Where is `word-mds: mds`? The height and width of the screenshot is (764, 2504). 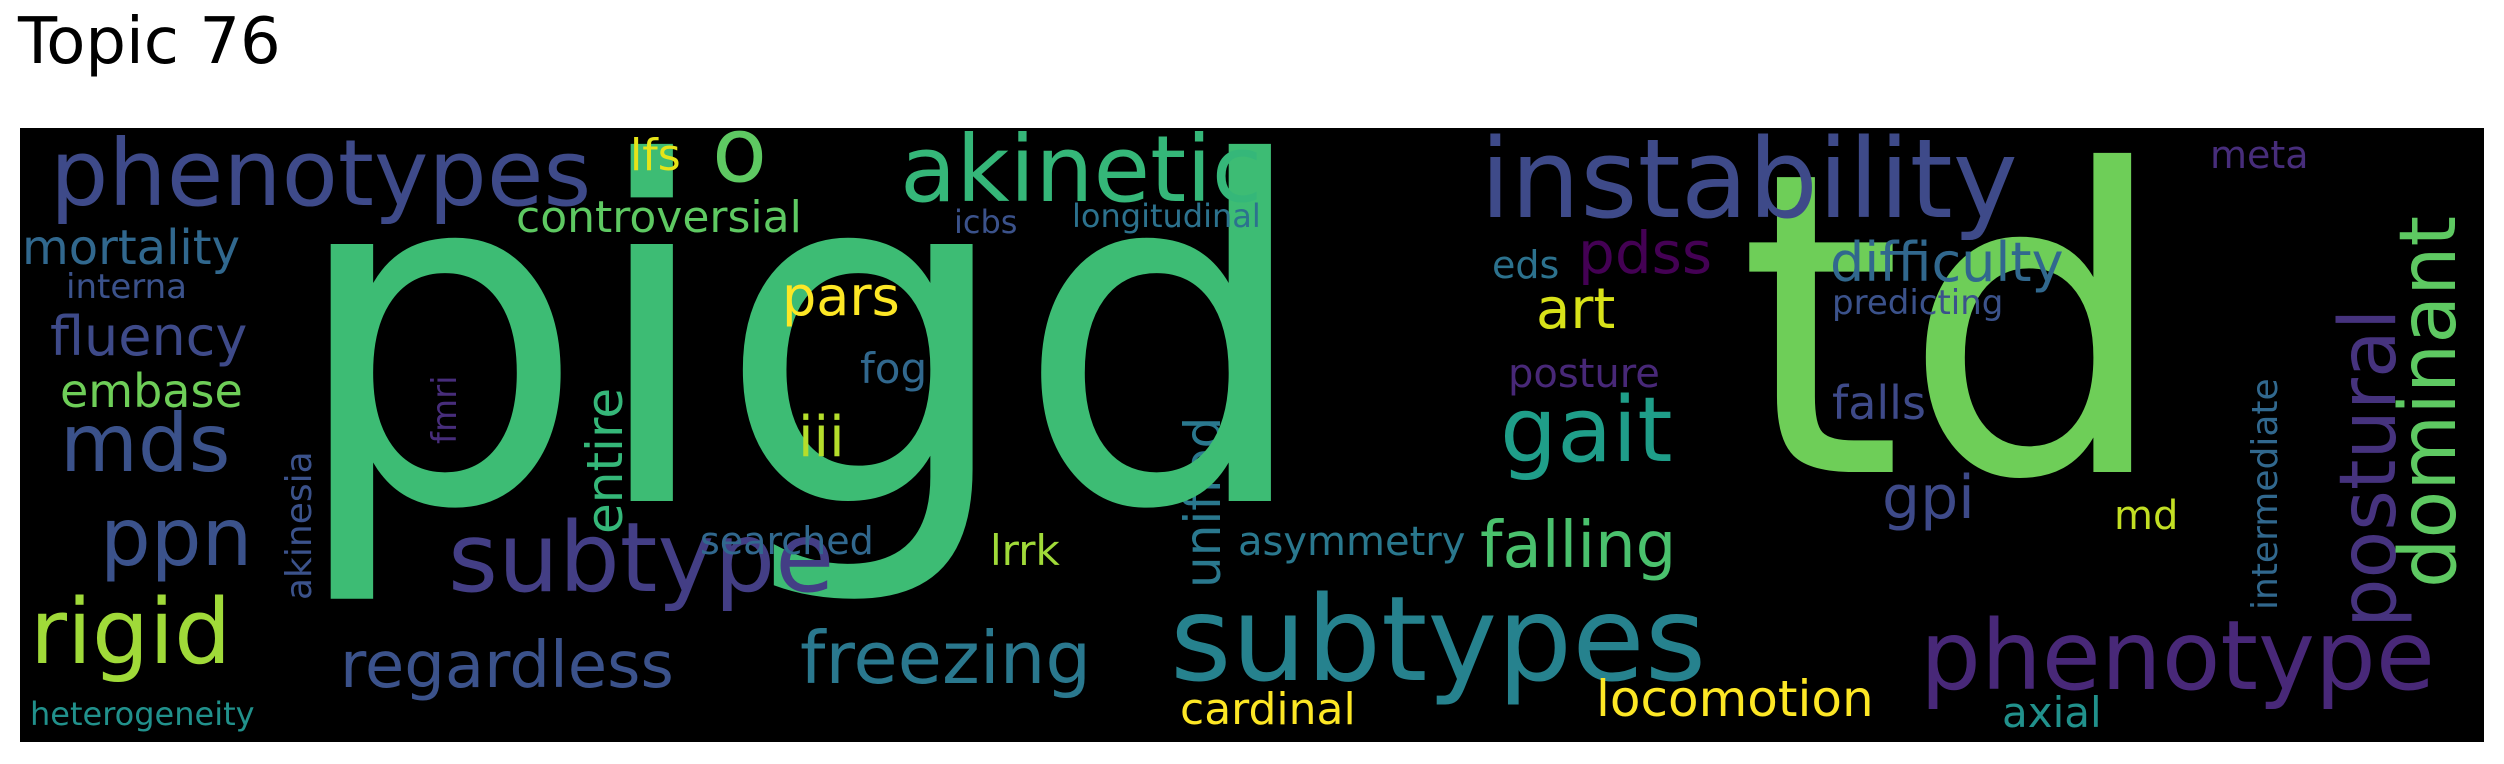 word-mds: mds is located at coordinates (145, 443).